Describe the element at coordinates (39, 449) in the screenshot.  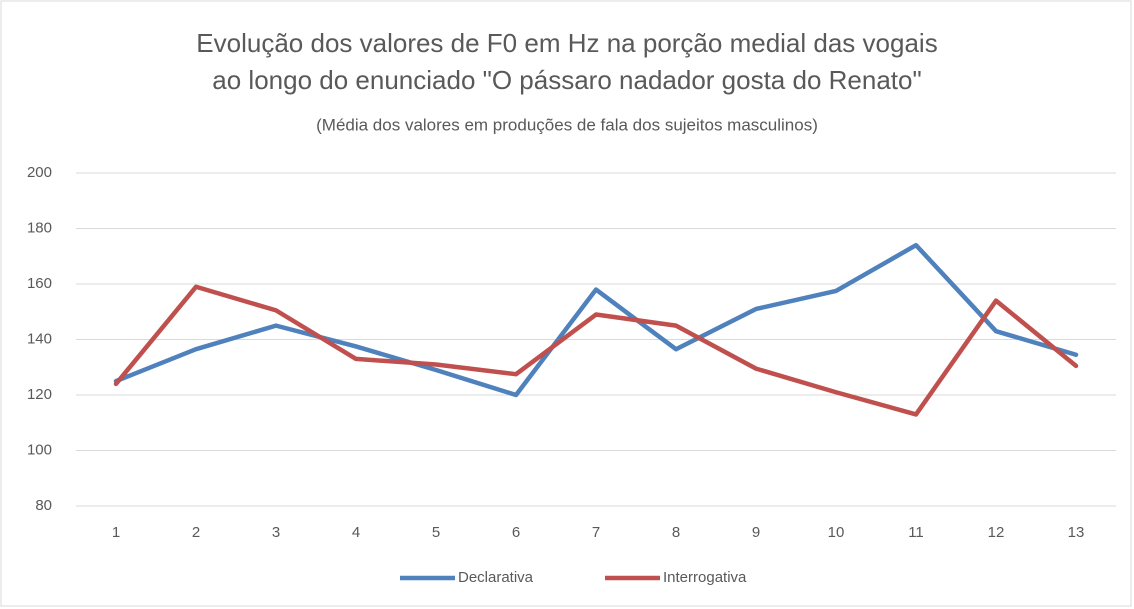
I see `y-tick-label: 100` at that location.